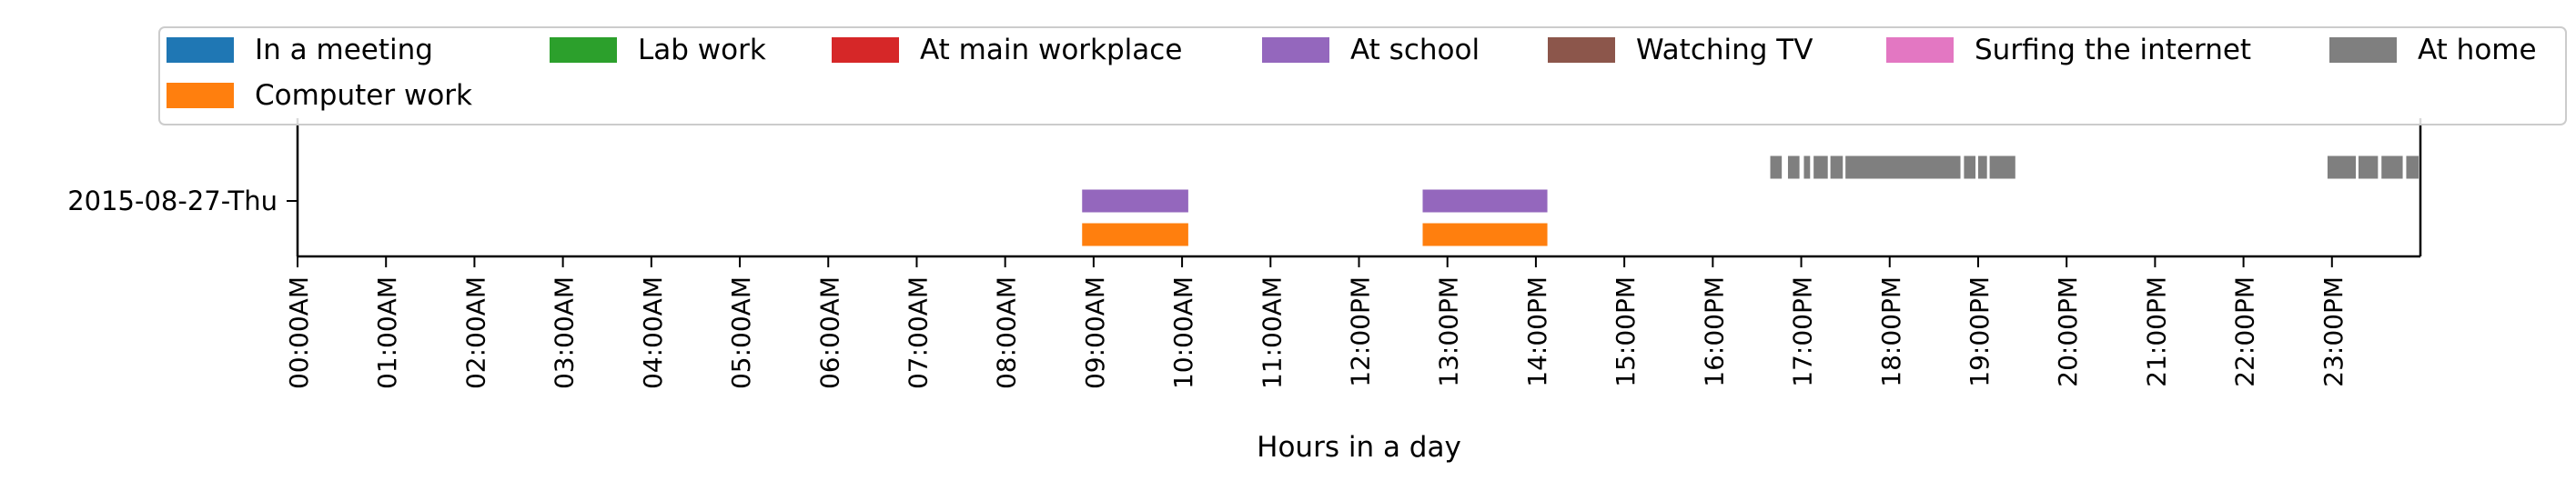  Describe the element at coordinates (1891, 331) in the screenshot. I see `x-tick-label: 18:00PM` at that location.